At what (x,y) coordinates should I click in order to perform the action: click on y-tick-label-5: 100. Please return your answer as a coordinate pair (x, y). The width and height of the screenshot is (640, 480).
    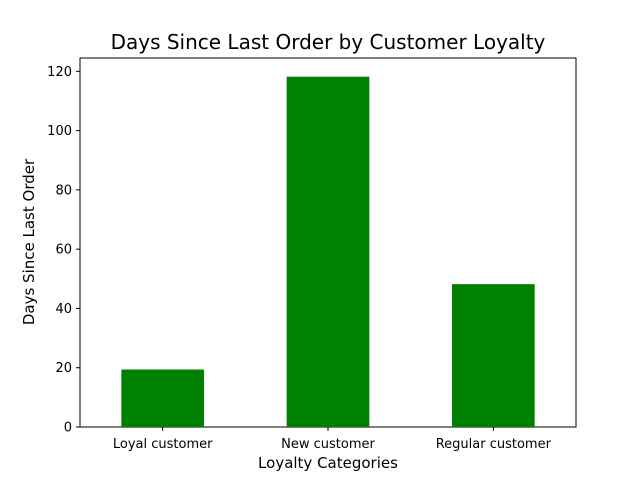
    Looking at the image, I should click on (59, 131).